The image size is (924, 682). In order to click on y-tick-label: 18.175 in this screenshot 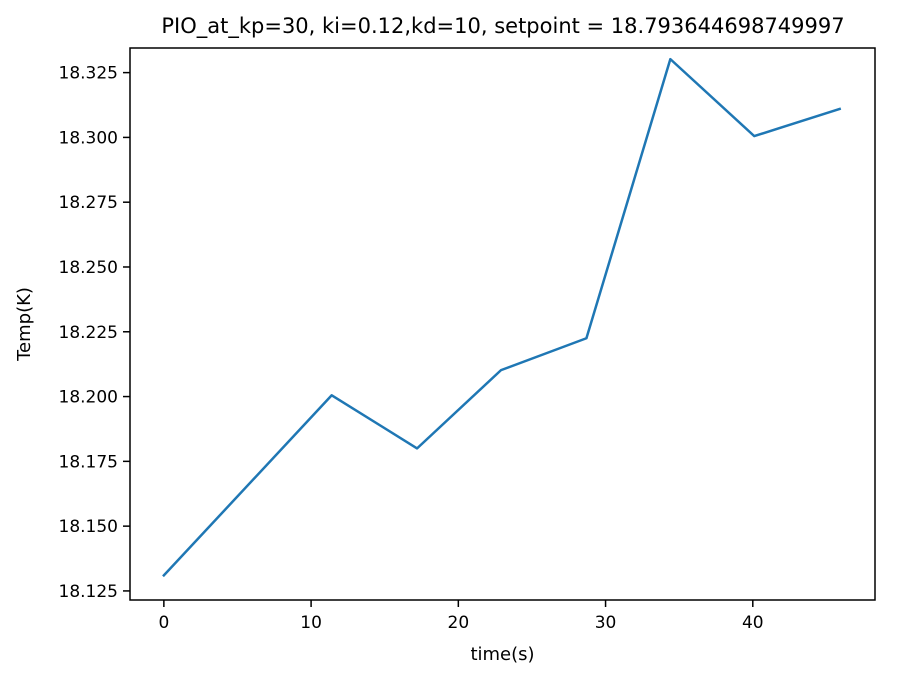, I will do `click(88, 462)`.